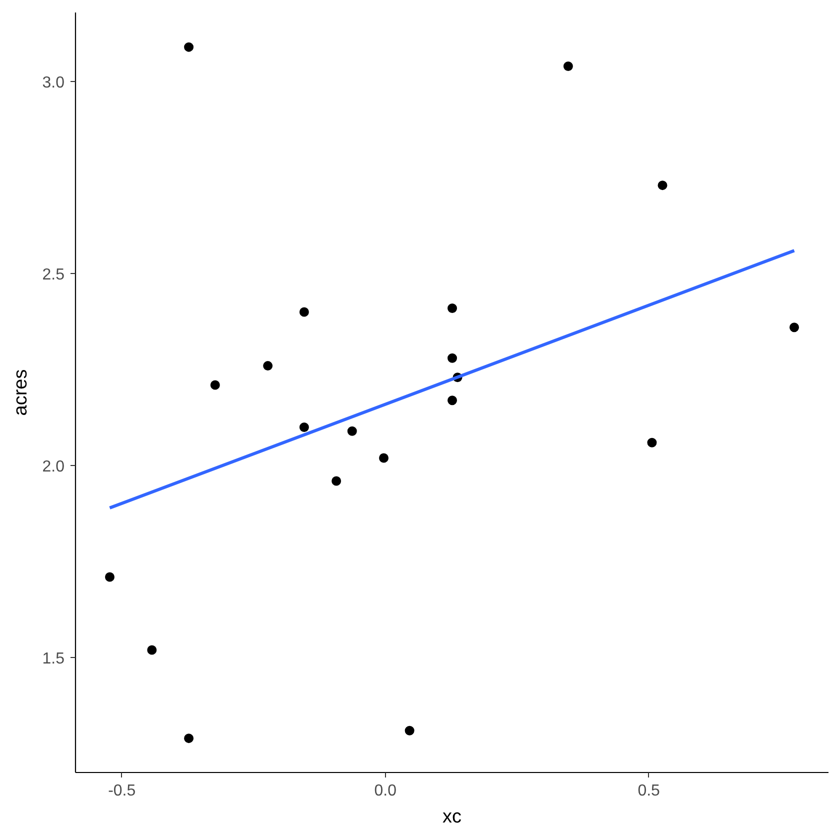 The height and width of the screenshot is (840, 840). I want to click on x-tick-label: -0.5, so click(122, 791).